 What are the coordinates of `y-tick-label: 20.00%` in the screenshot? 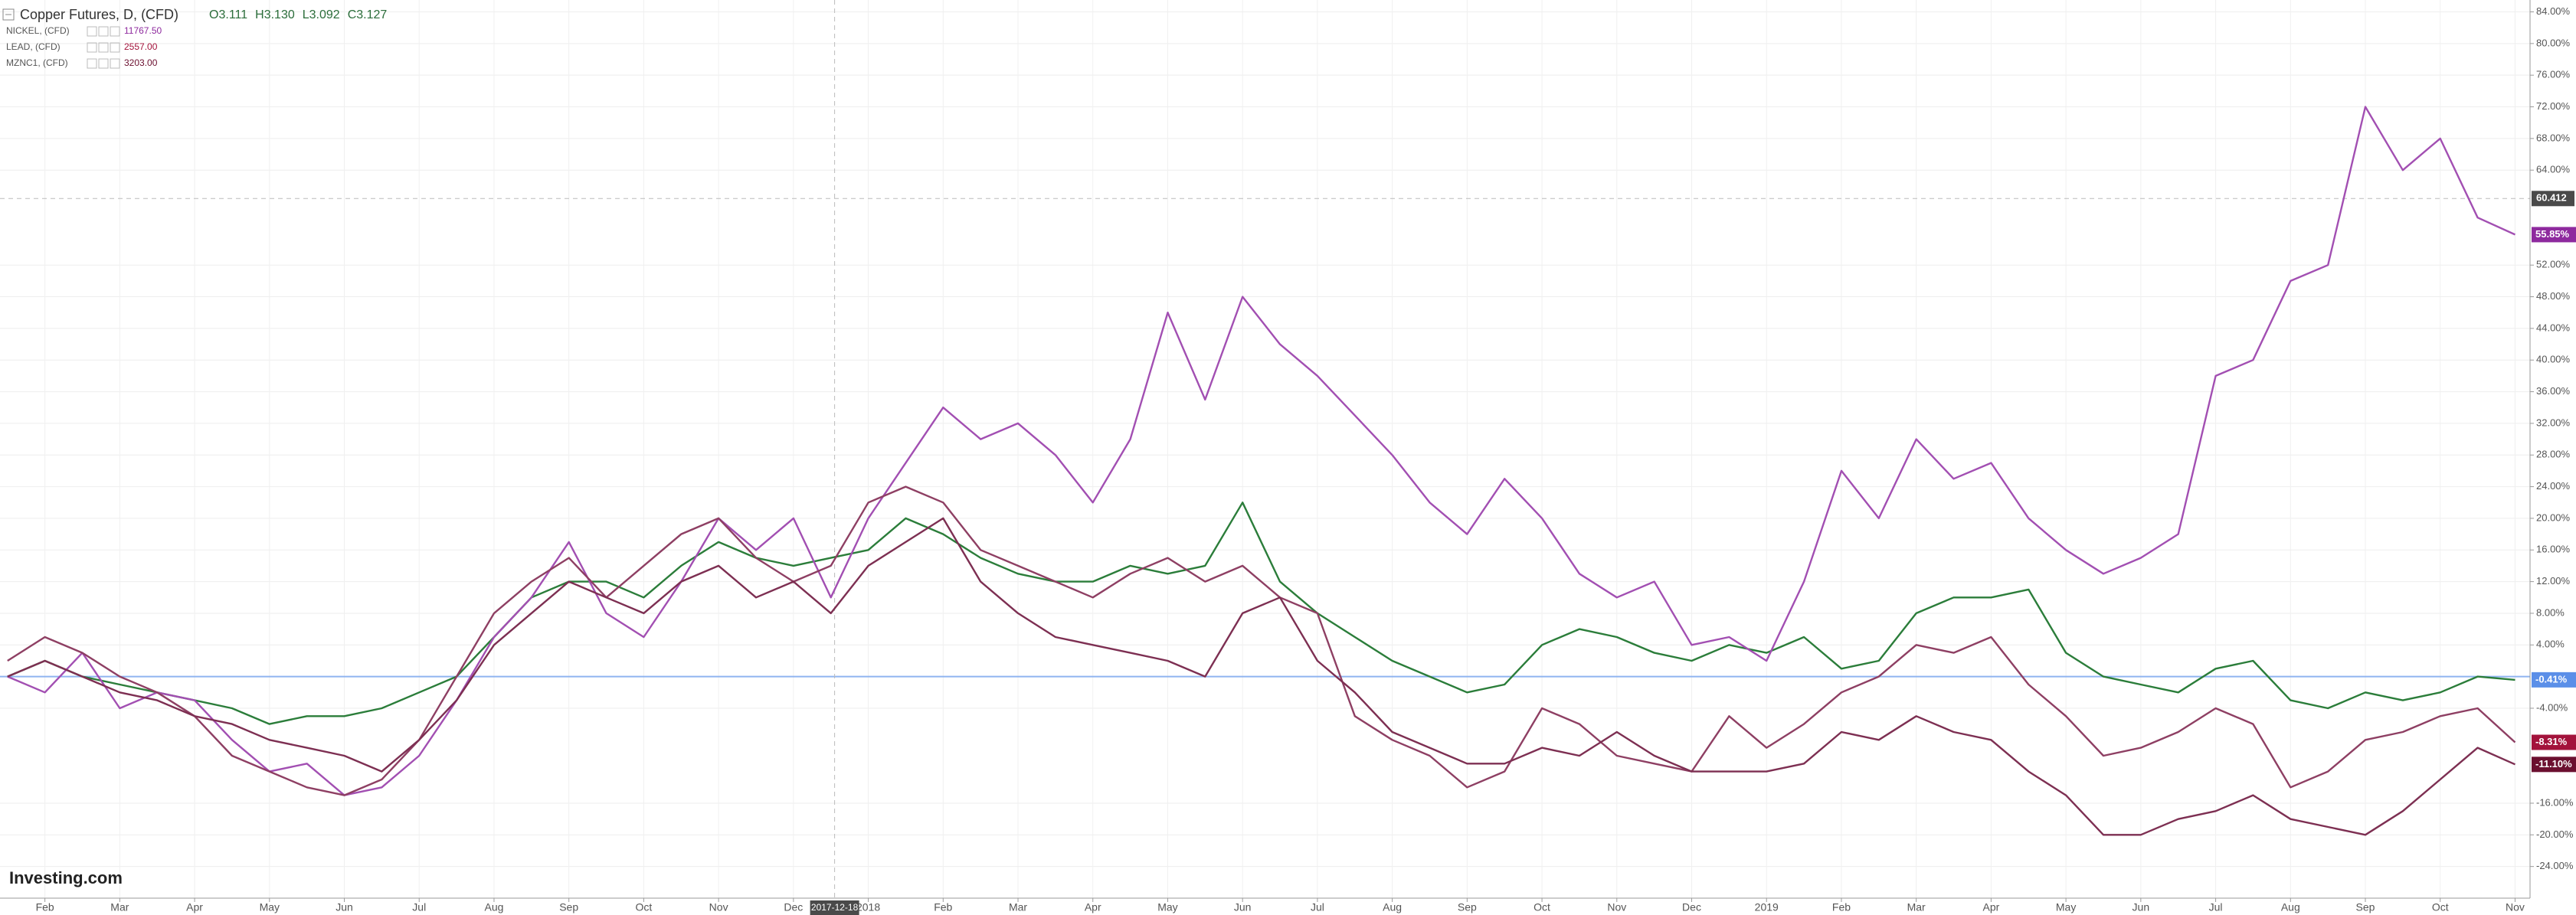 It's located at (2553, 517).